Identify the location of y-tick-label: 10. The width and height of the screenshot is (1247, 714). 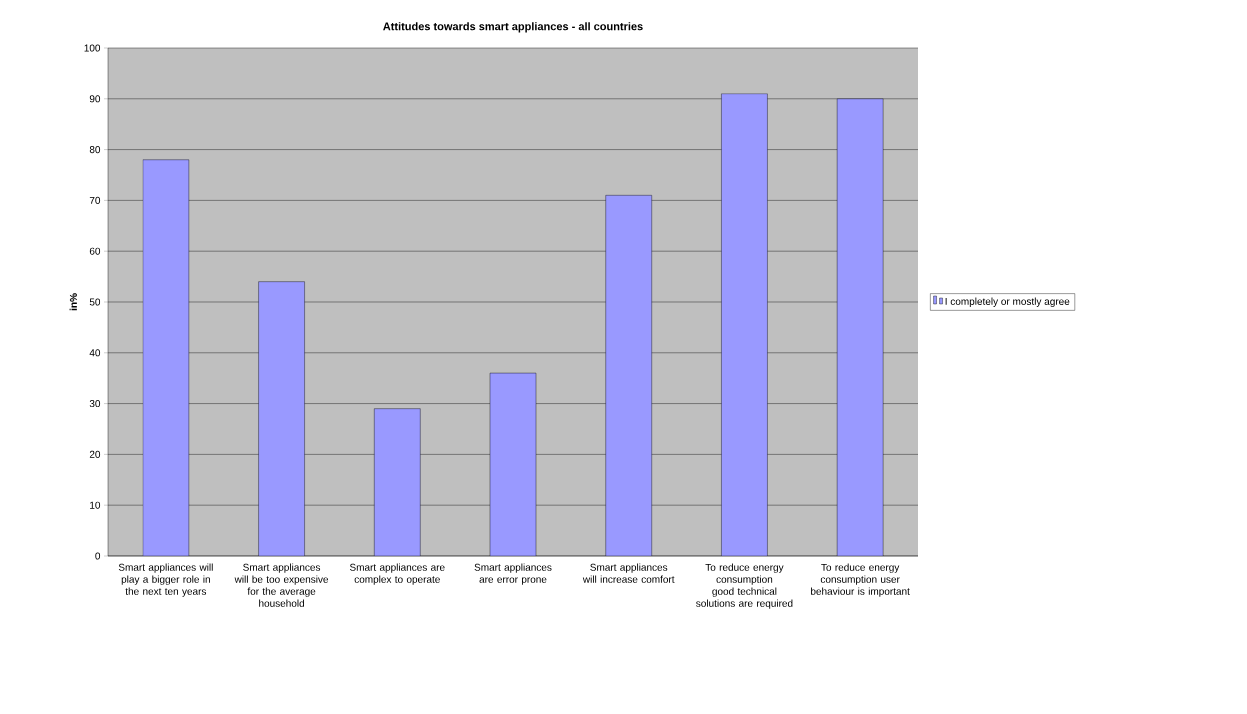
(95, 505).